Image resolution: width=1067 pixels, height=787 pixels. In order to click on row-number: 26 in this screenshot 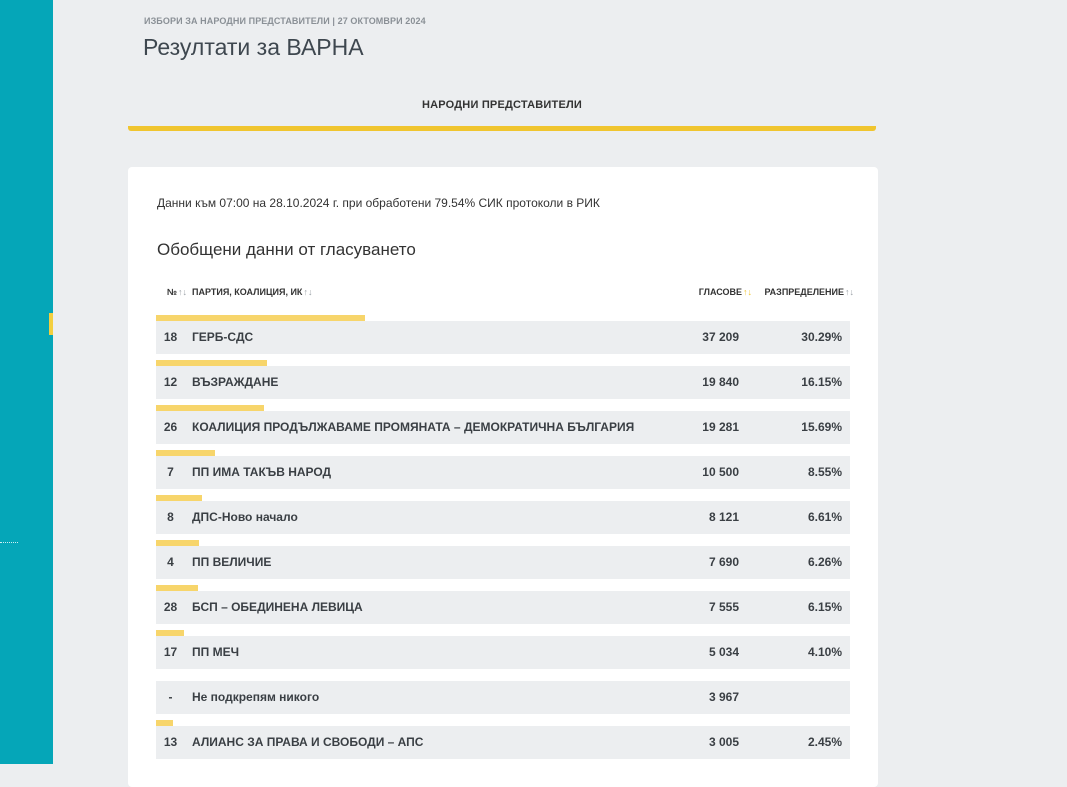, I will do `click(170, 427)`.